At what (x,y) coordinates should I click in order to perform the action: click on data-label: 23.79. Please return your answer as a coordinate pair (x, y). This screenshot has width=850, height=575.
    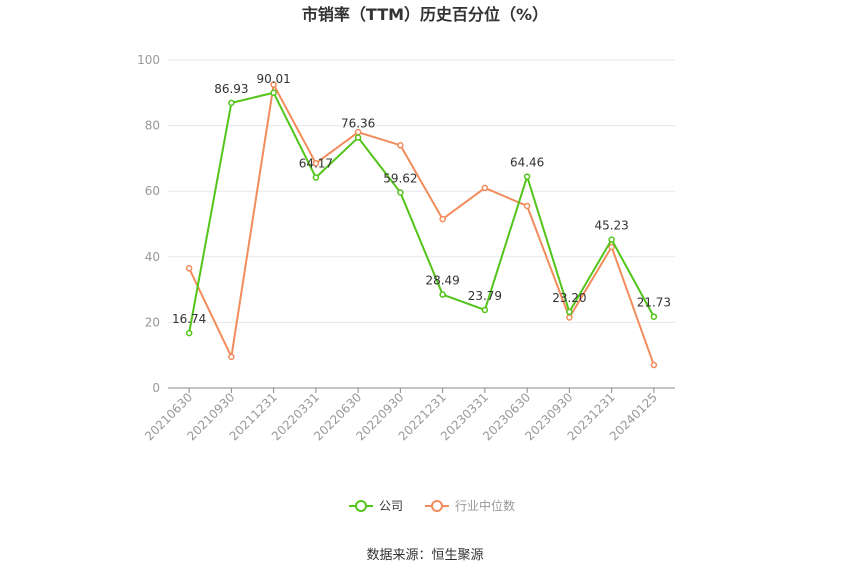
    Looking at the image, I should click on (485, 296).